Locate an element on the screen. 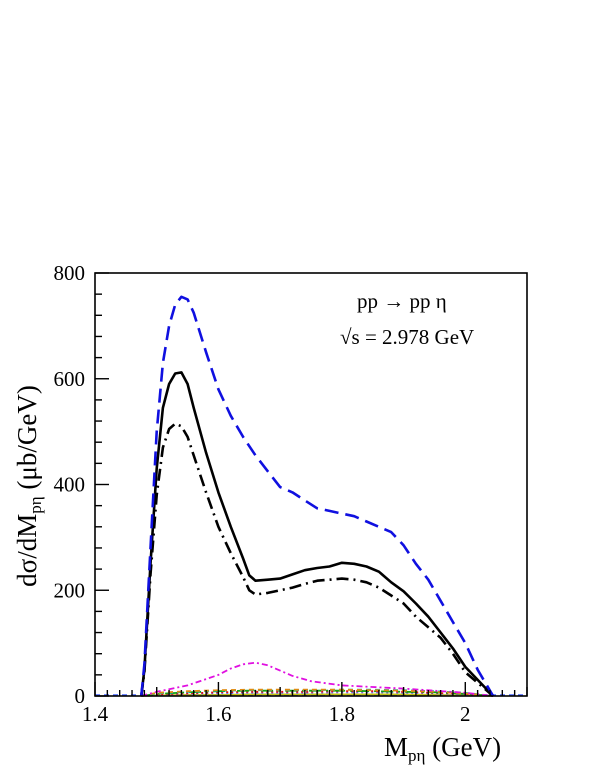 This screenshot has height=776, width=599. annotation-energy-value: = 2.978 GeV is located at coordinates (417, 337).